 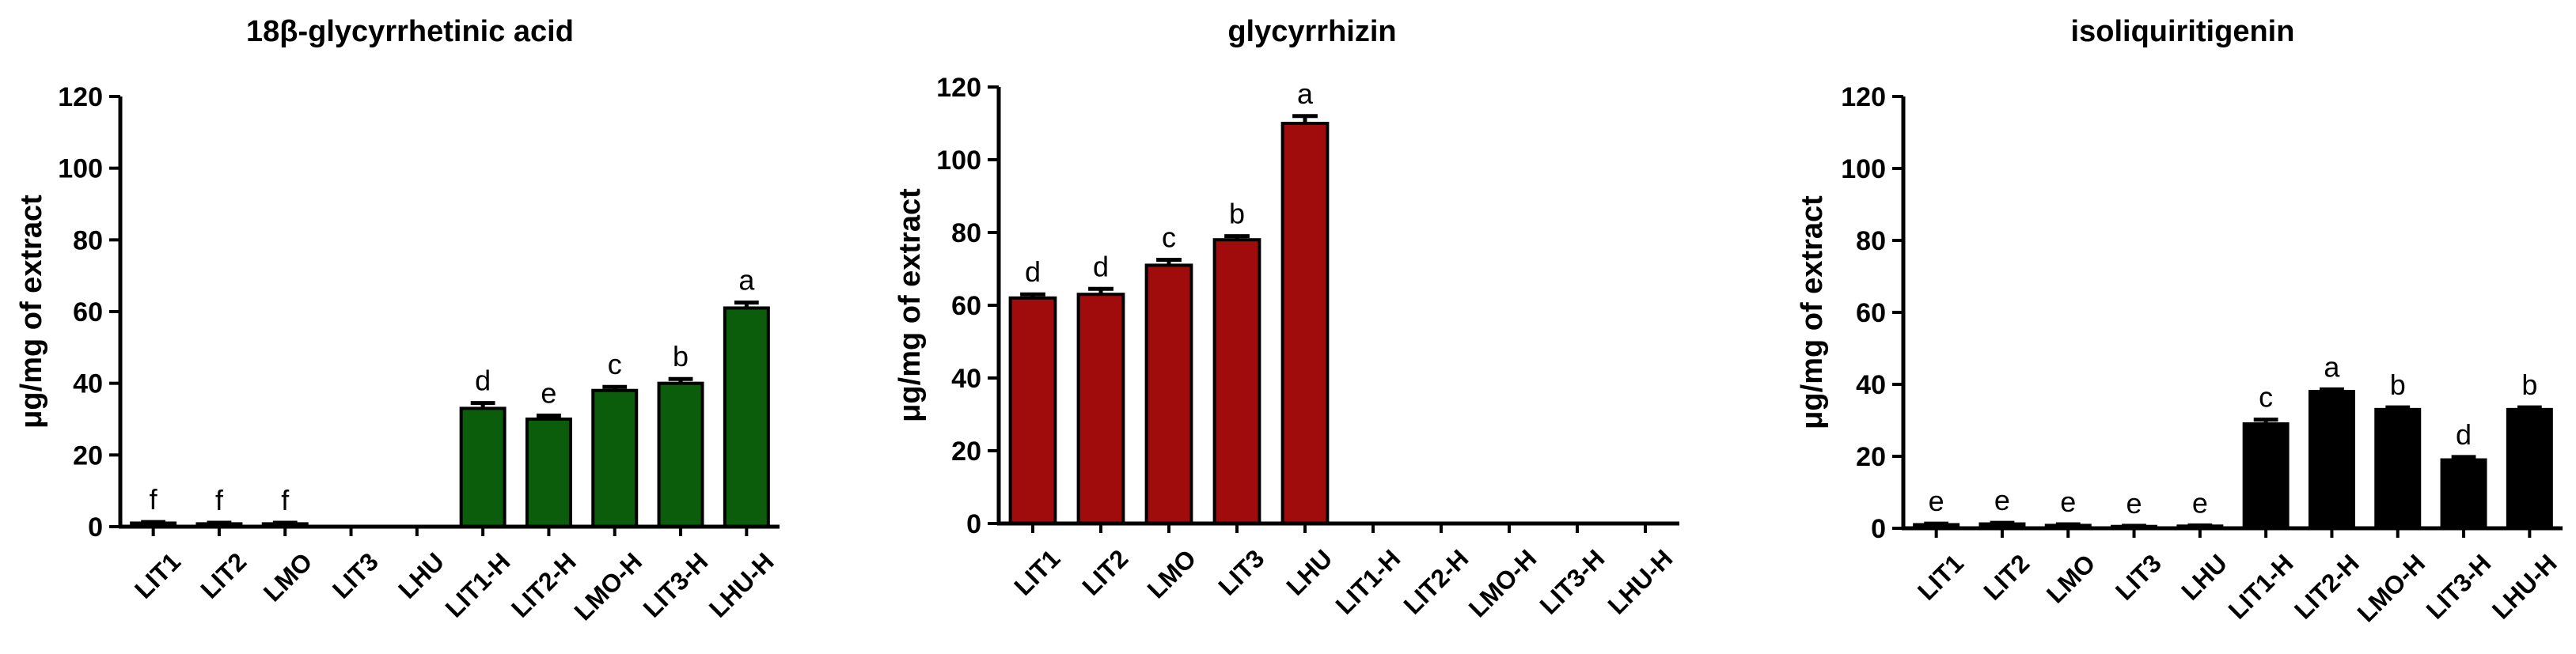 I want to click on chart-title: 18β-glycyrrhetinic acid, so click(x=410, y=31).